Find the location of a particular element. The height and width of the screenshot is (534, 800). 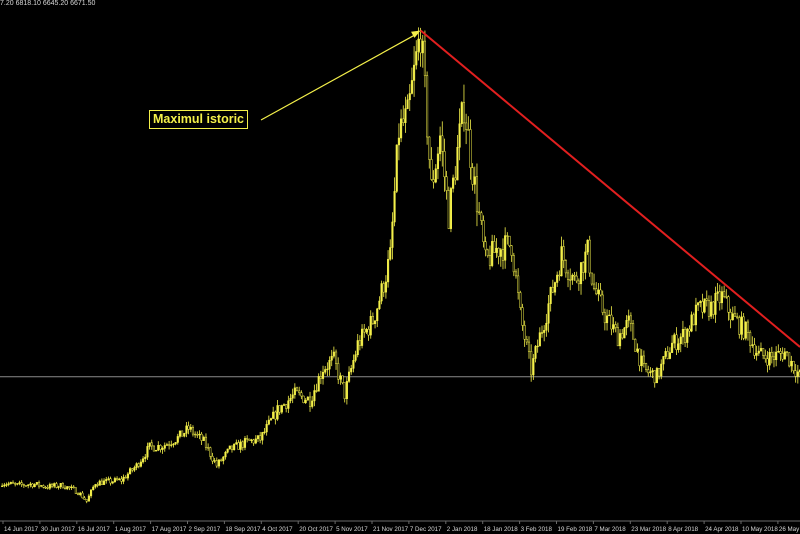

x-tick-label: 2 Jan 2018 is located at coordinates (462, 529).